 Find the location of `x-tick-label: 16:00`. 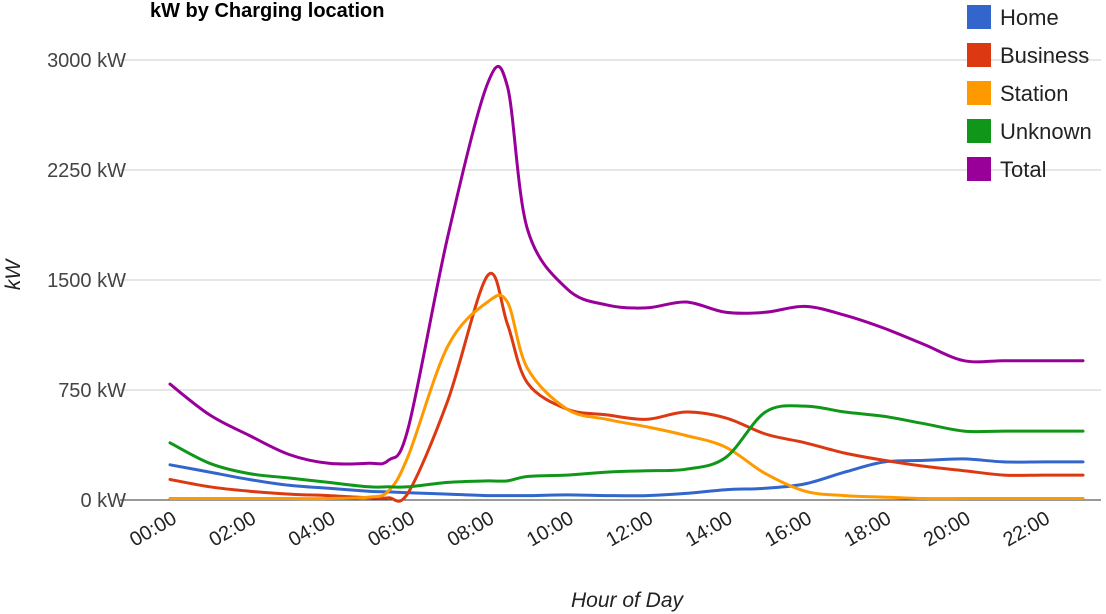

x-tick-label: 16:00 is located at coordinates (788, 529).